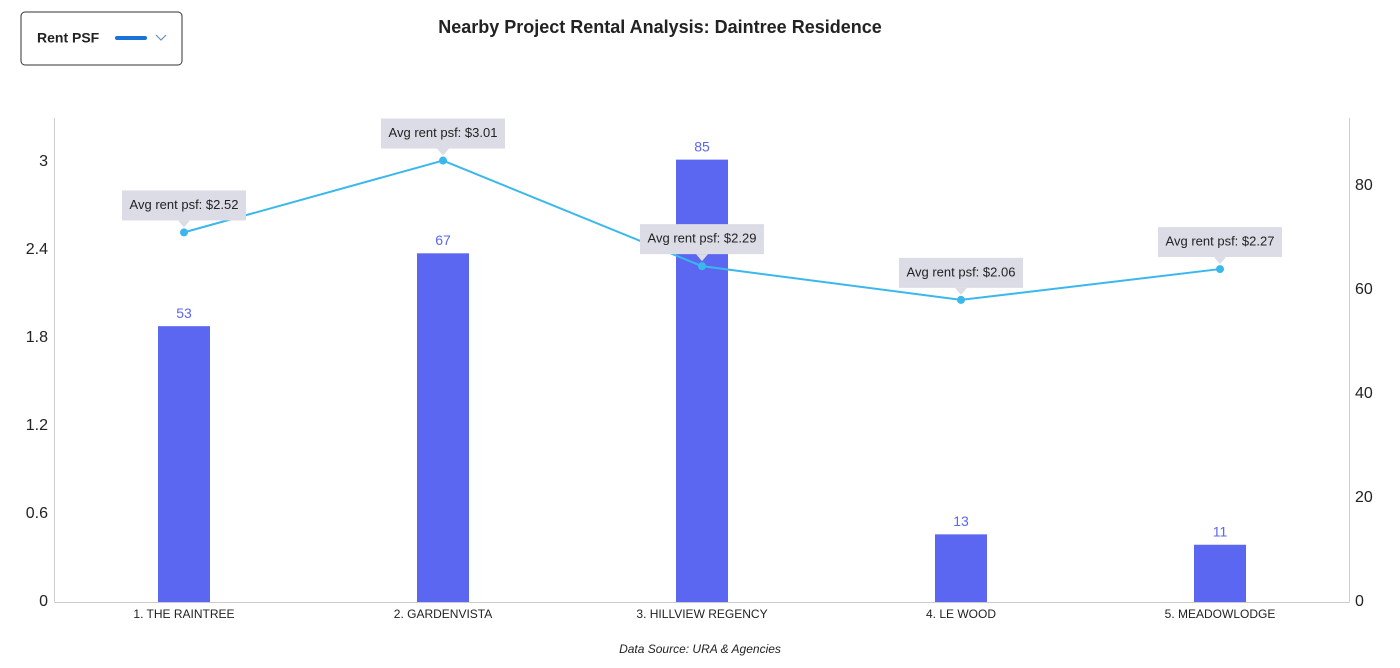 The height and width of the screenshot is (668, 1400). I want to click on y2-tick-label: 20, so click(1364, 497).